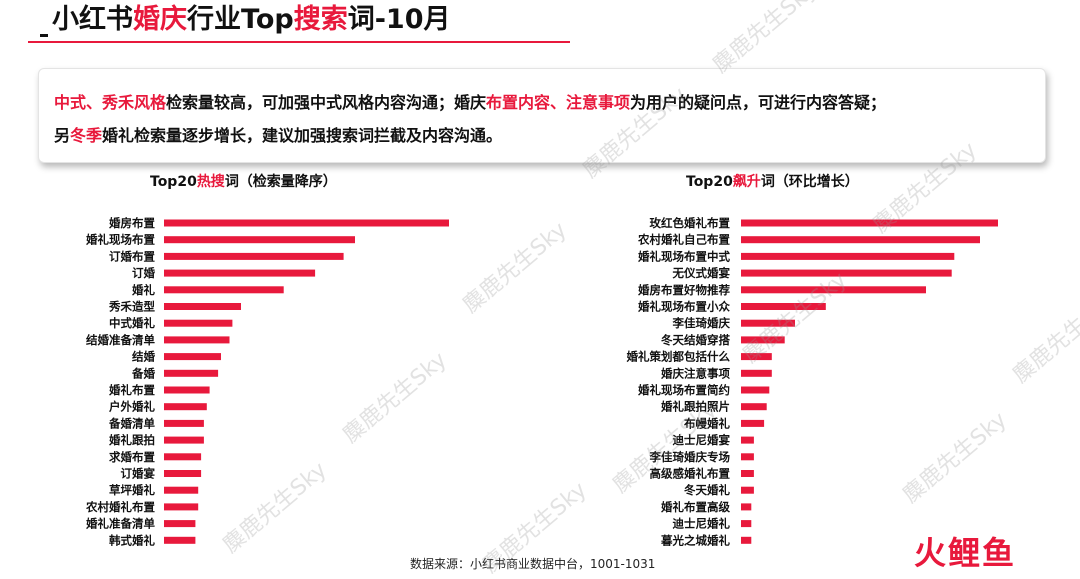 The height and width of the screenshot is (579, 1080). What do you see at coordinates (132, 540) in the screenshot?
I see `category-label: 韩式婚礼` at bounding box center [132, 540].